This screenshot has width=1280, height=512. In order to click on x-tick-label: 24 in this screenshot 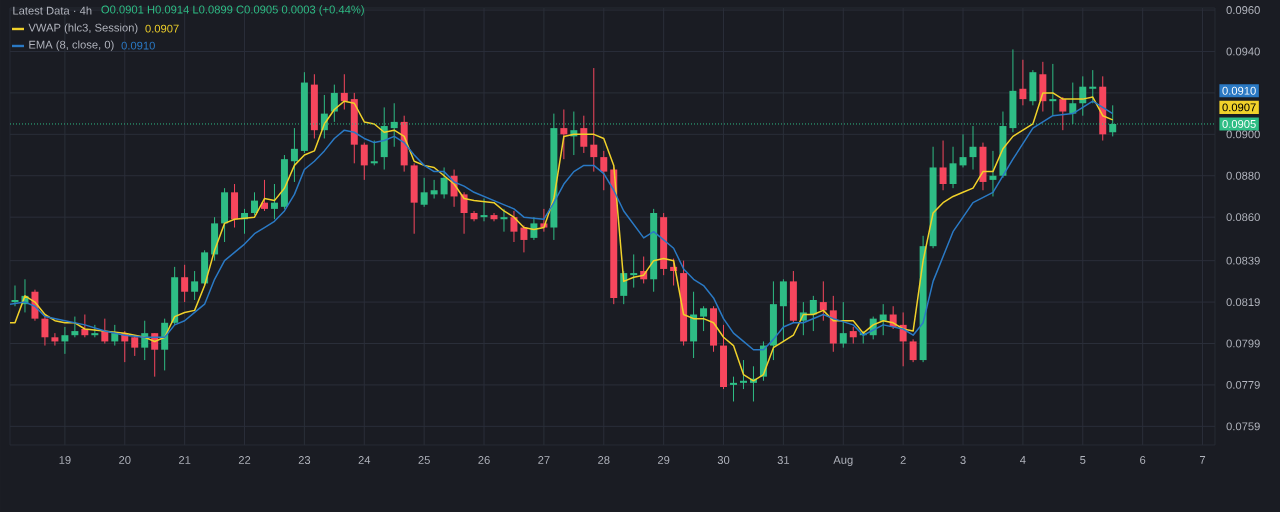, I will do `click(364, 460)`.